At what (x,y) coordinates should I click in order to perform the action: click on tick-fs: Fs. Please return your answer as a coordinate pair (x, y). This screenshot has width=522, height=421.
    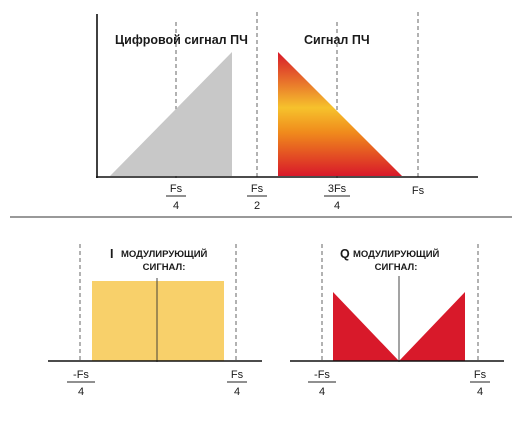
    Looking at the image, I should click on (418, 191).